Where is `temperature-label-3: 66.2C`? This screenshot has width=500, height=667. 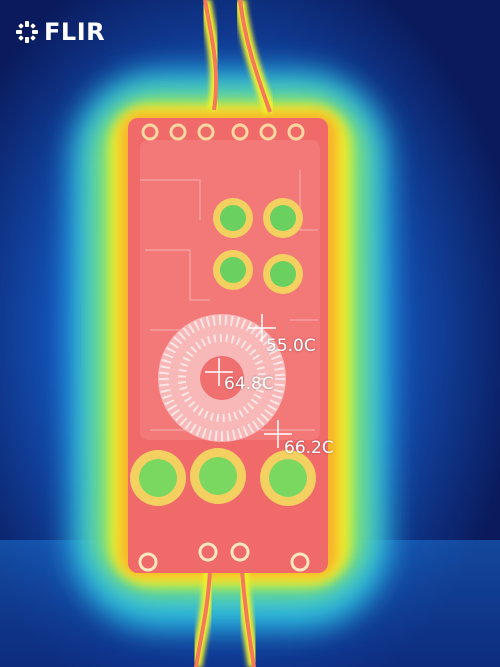 temperature-label-3: 66.2C is located at coordinates (309, 448).